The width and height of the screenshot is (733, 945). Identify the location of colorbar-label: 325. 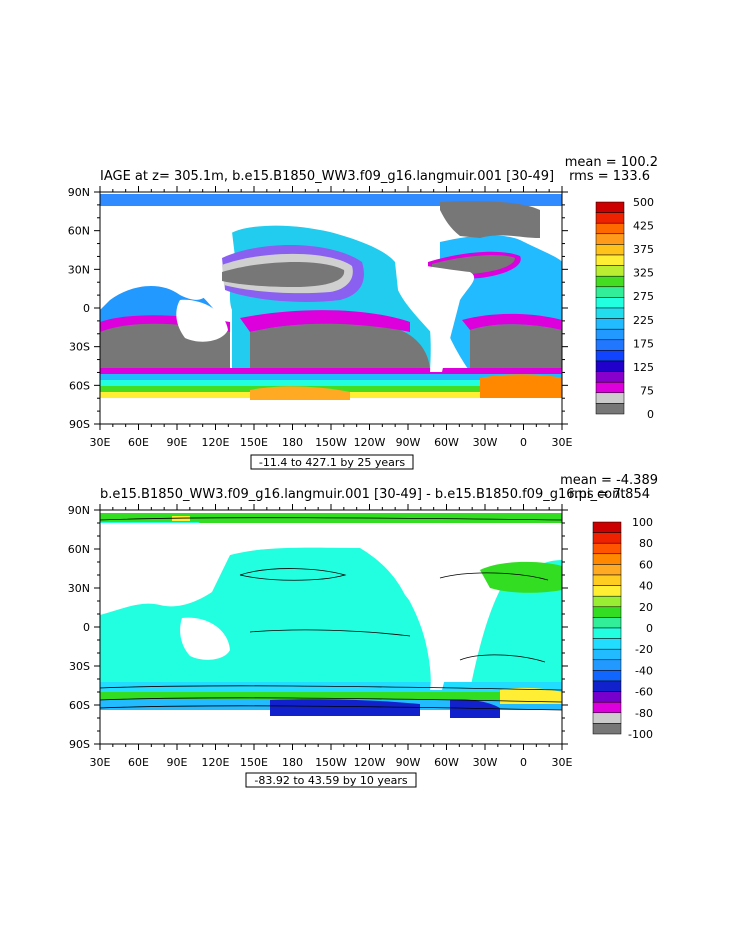
(643, 273).